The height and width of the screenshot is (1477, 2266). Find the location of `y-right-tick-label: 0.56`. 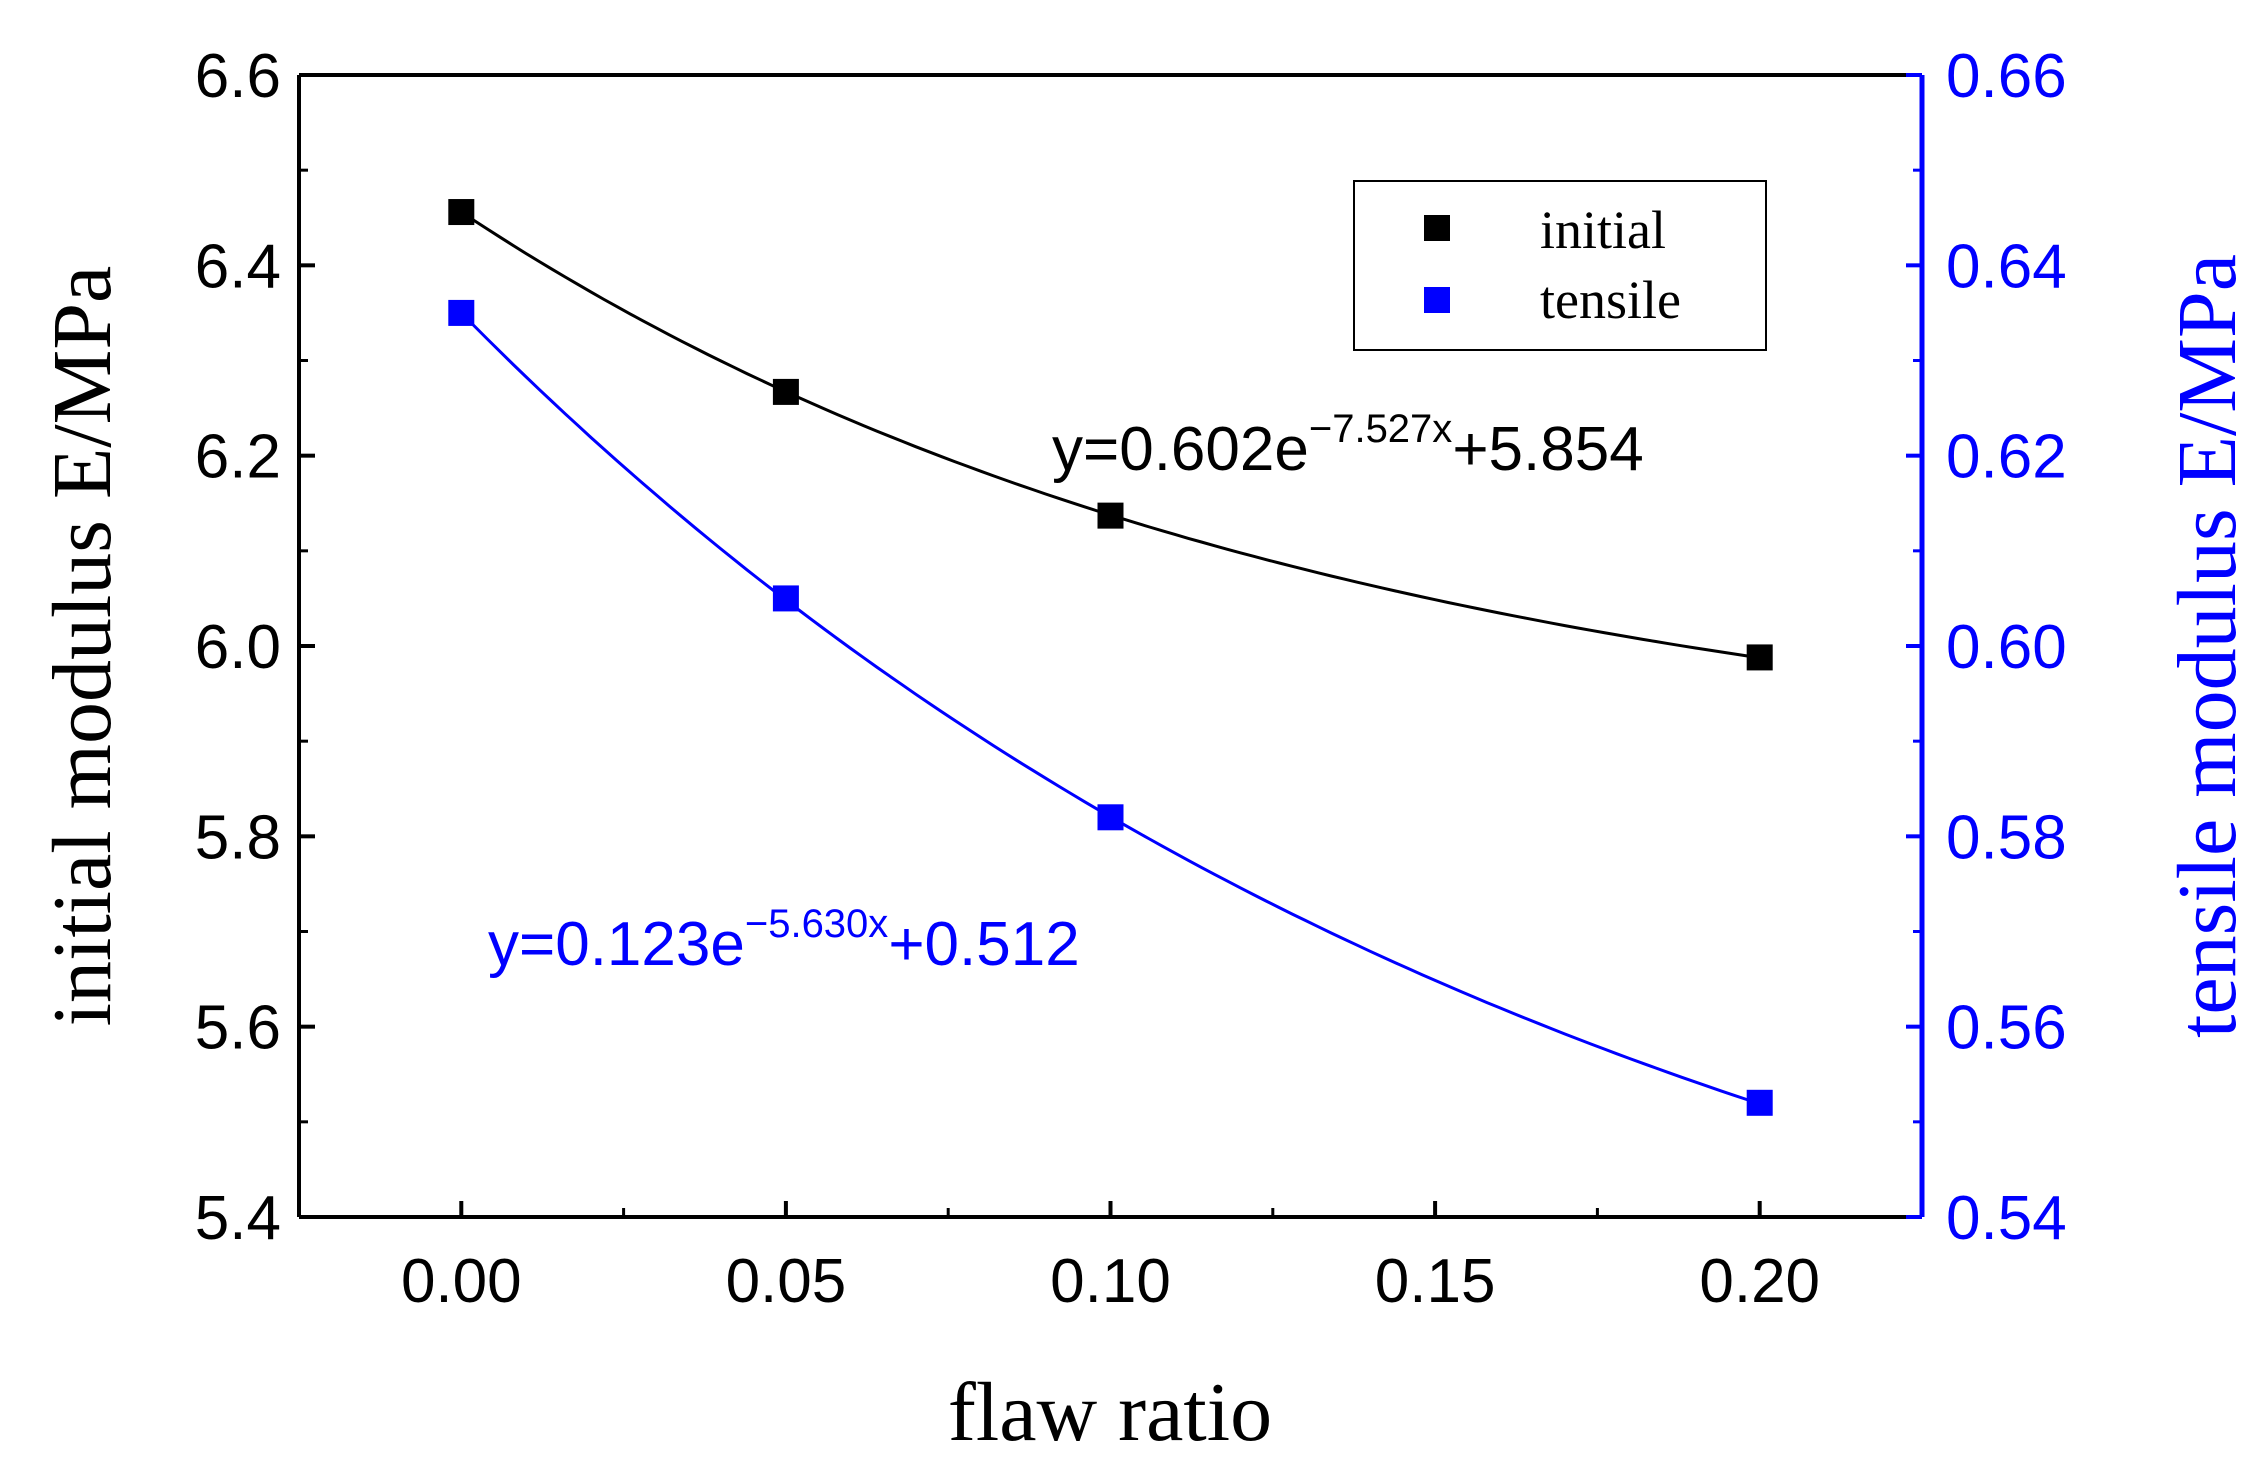

y-right-tick-label: 0.56 is located at coordinates (2006, 1028).